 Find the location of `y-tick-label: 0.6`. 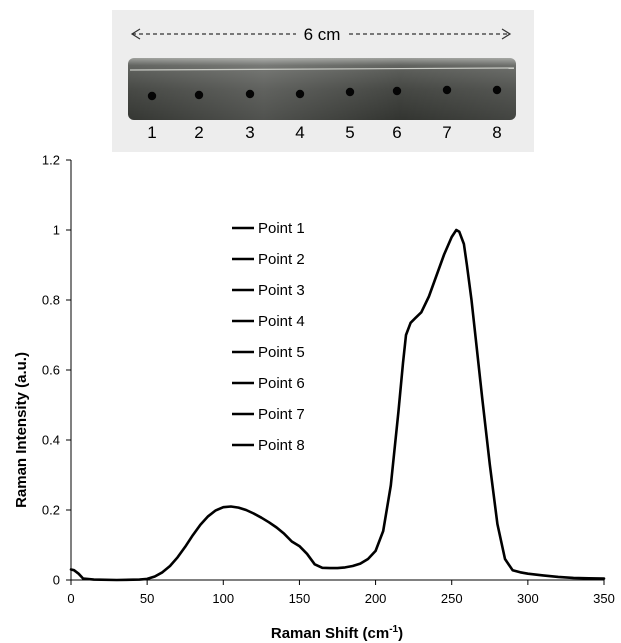

y-tick-label: 0.6 is located at coordinates (51, 370).